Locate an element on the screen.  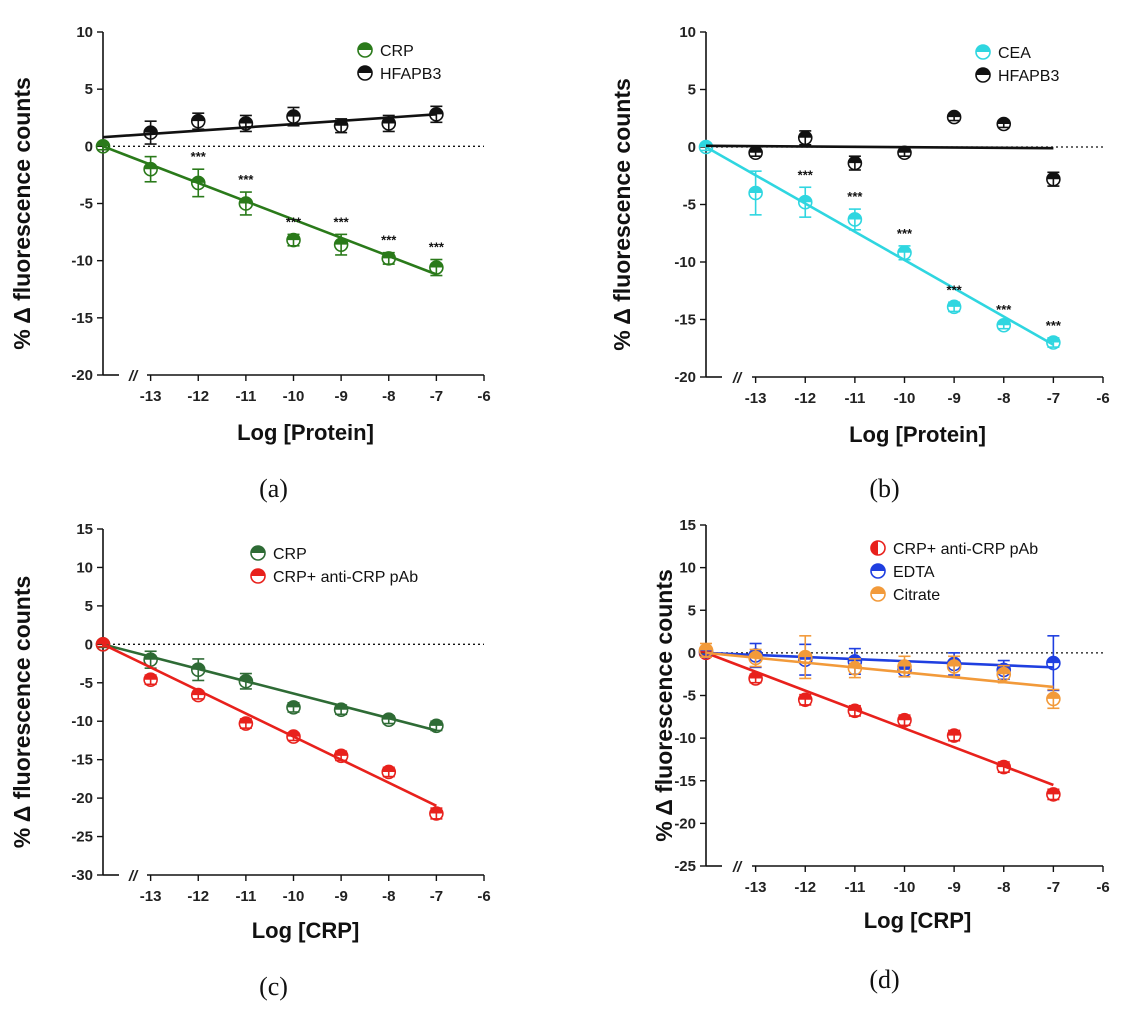
fit-line is located at coordinates (879, 670).